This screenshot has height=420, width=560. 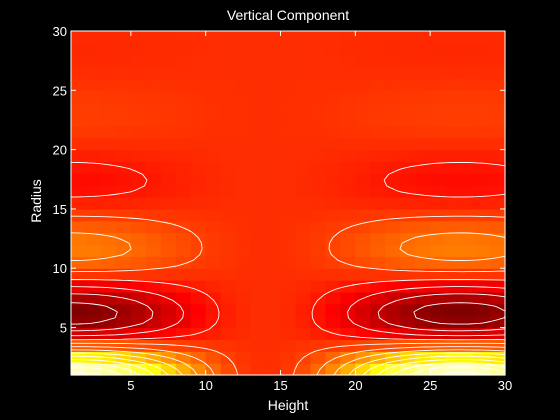 I want to click on contour-line, so click(x=288, y=312).